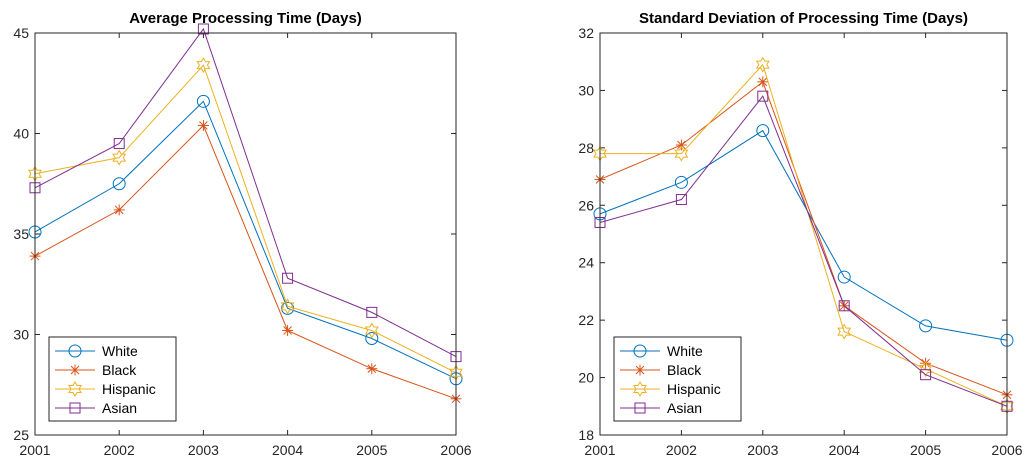  I want to click on y-tick-label: 18, so click(586, 435).